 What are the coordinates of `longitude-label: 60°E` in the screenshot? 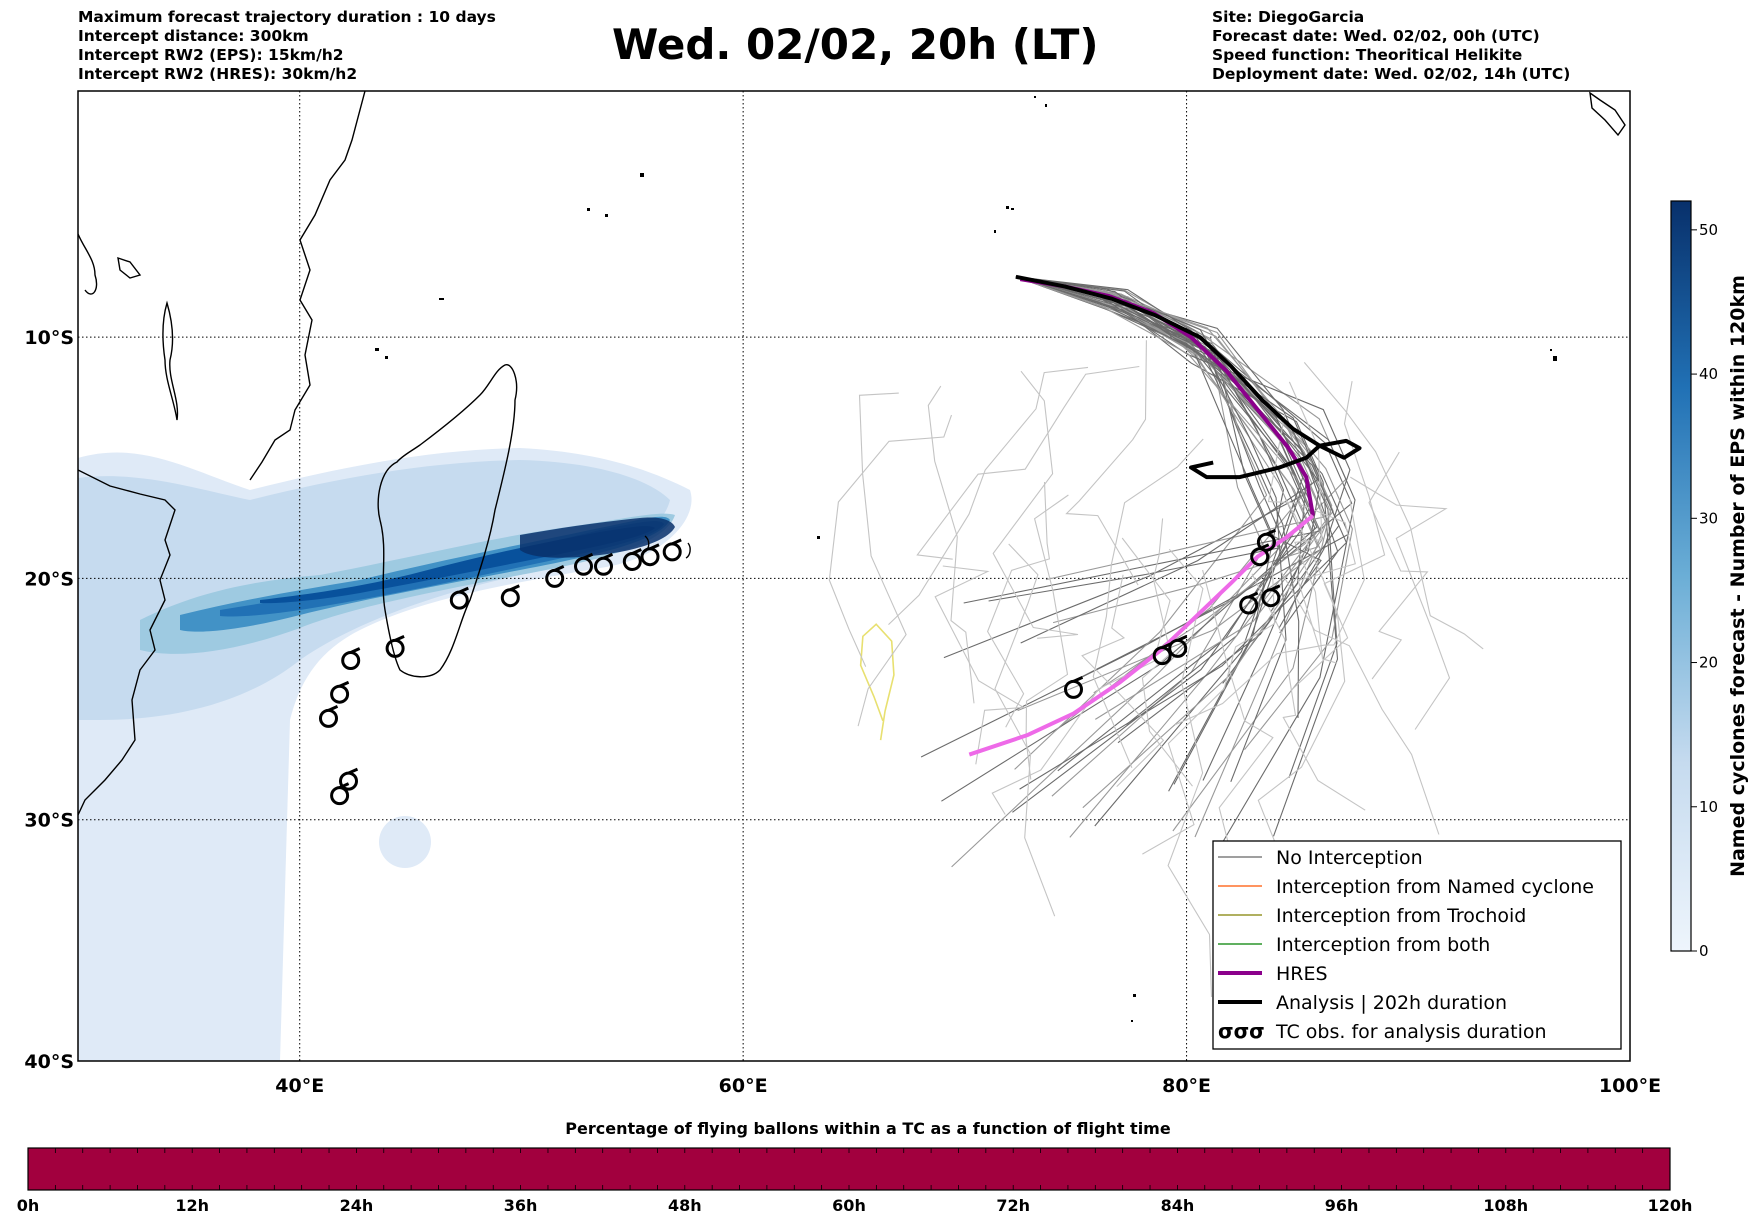 It's located at (743, 1086).